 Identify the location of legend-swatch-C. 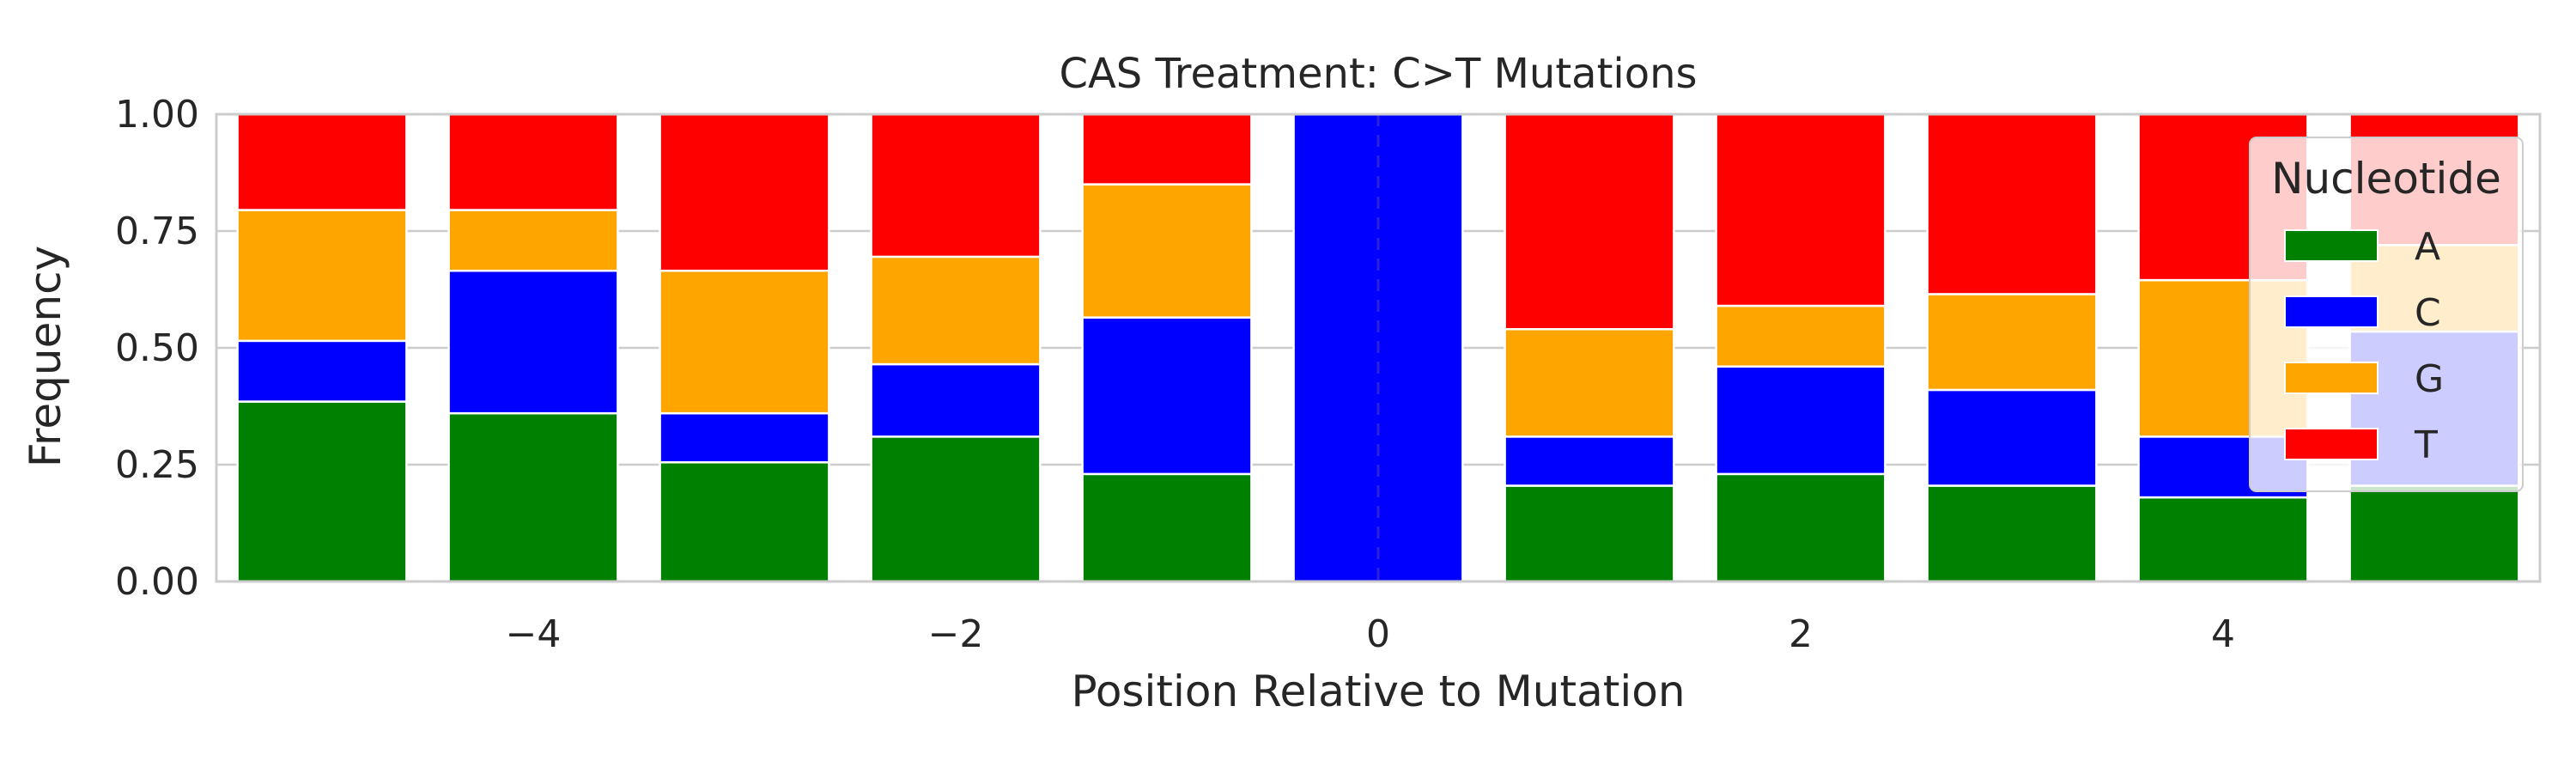
(2331, 311).